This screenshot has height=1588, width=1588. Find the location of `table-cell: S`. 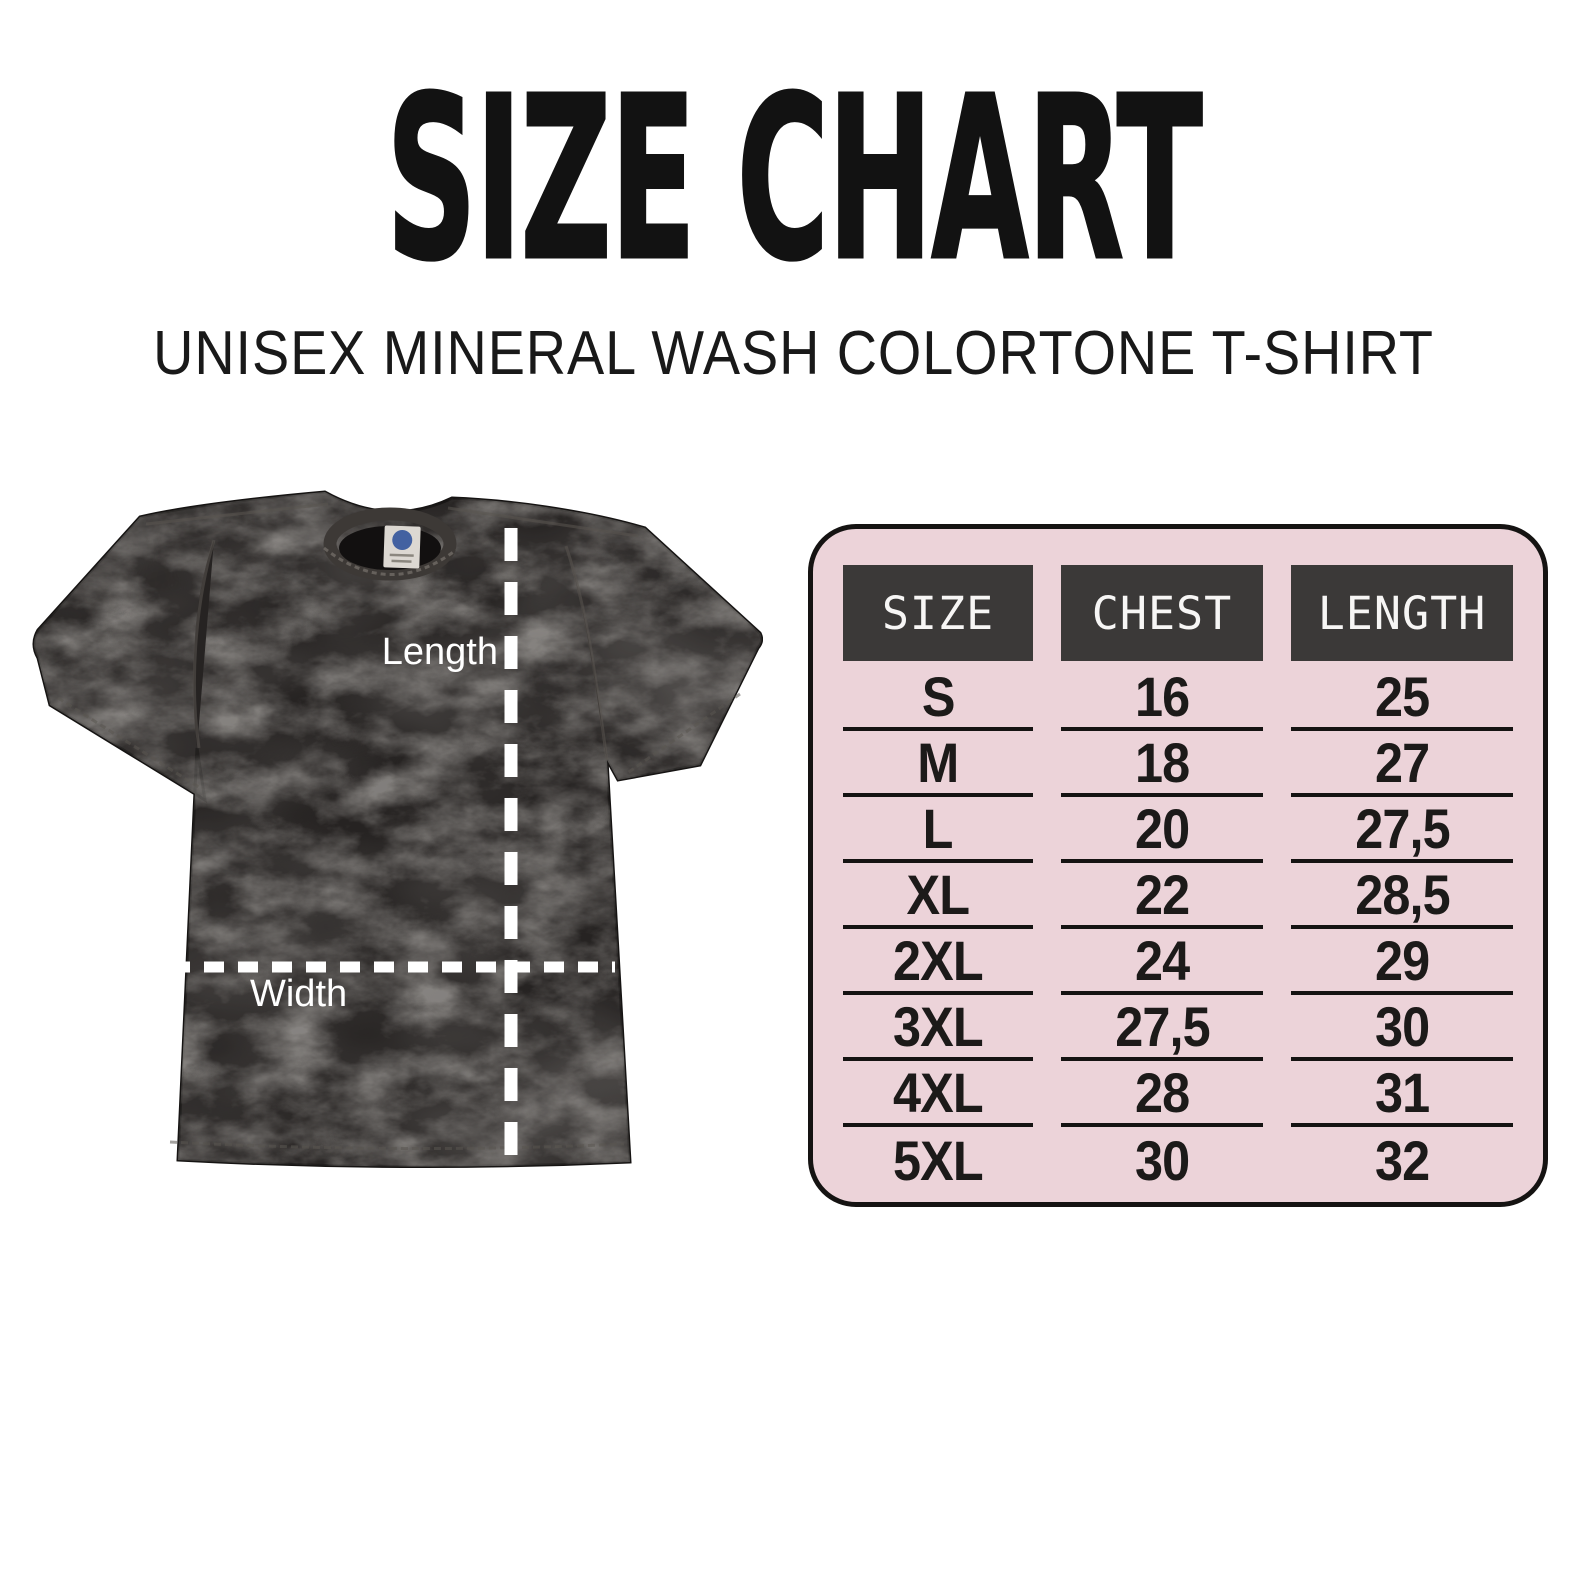

table-cell: S is located at coordinates (938, 698).